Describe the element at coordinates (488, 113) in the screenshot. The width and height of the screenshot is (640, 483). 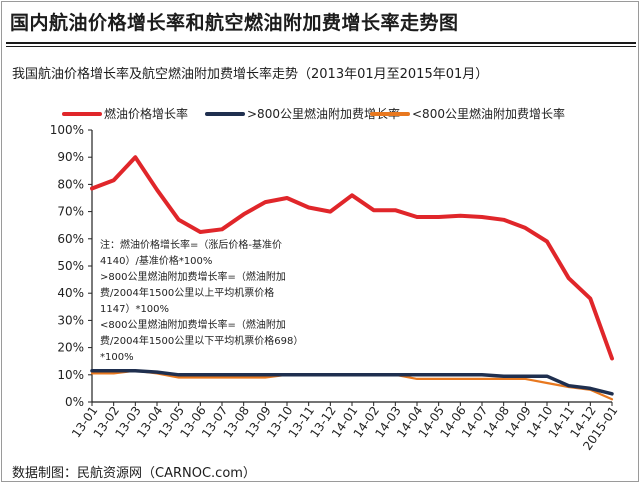
I see `legend-label: <800公里燃油附加费增长率` at that location.